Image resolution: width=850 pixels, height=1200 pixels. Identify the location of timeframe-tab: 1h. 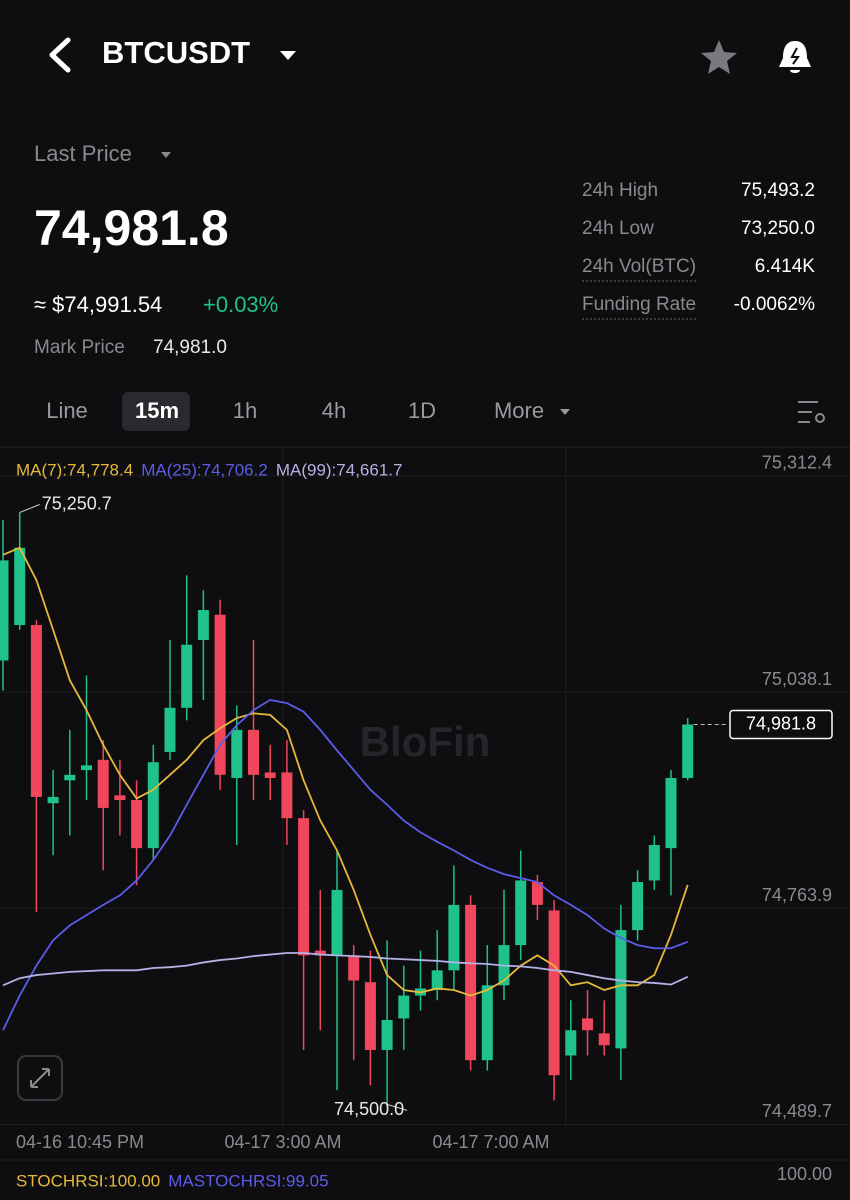
(245, 410).